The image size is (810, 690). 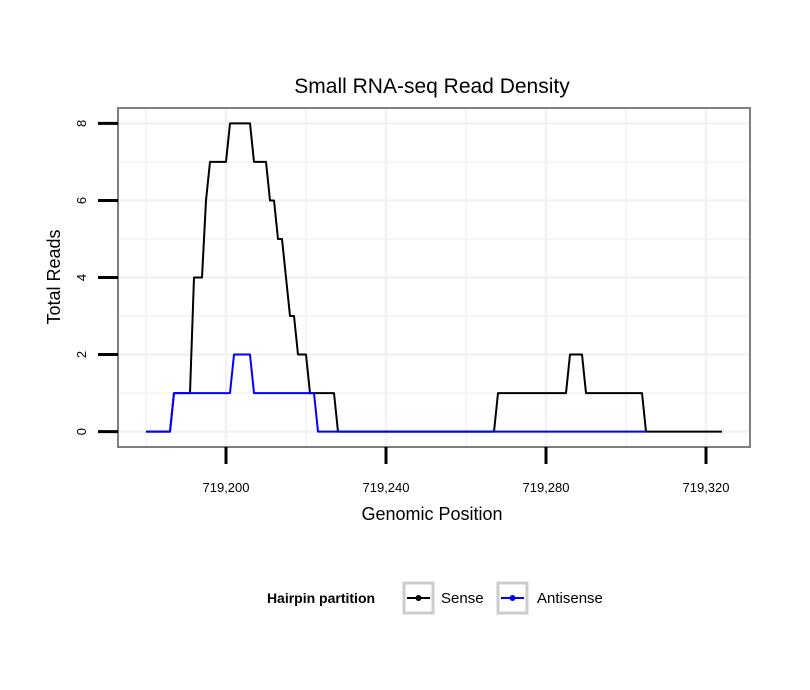 I want to click on x-tick-label: 719,280, so click(x=546, y=487).